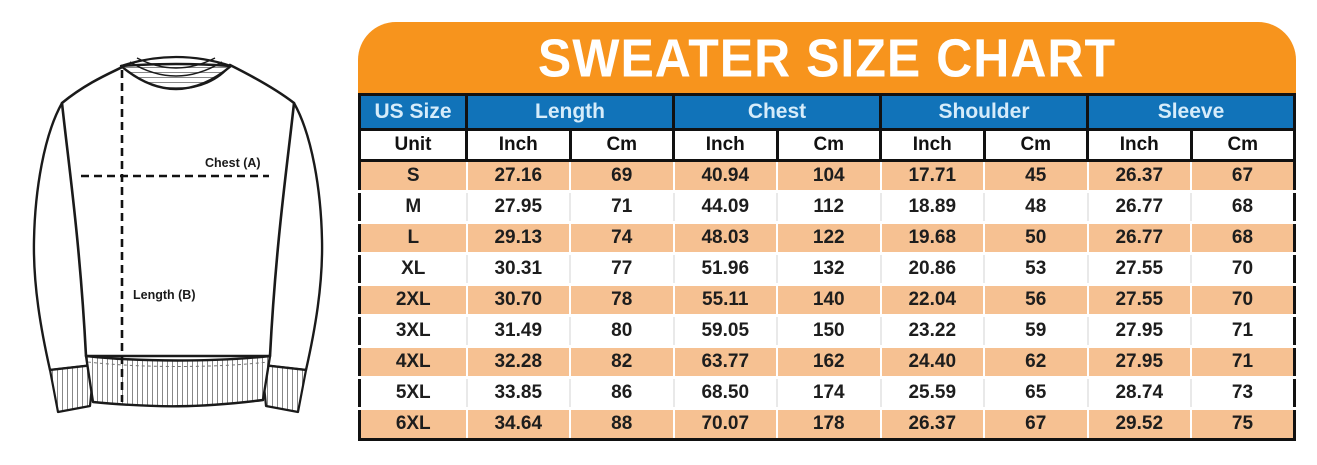 This screenshot has width=1317, height=465. What do you see at coordinates (517, 361) in the screenshot?
I see `measurement-cell: 32.28` at bounding box center [517, 361].